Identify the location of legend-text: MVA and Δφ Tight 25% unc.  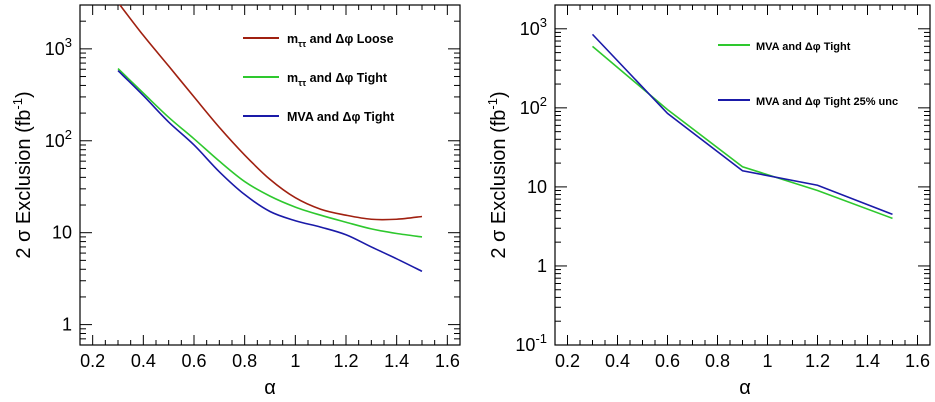
(827, 102).